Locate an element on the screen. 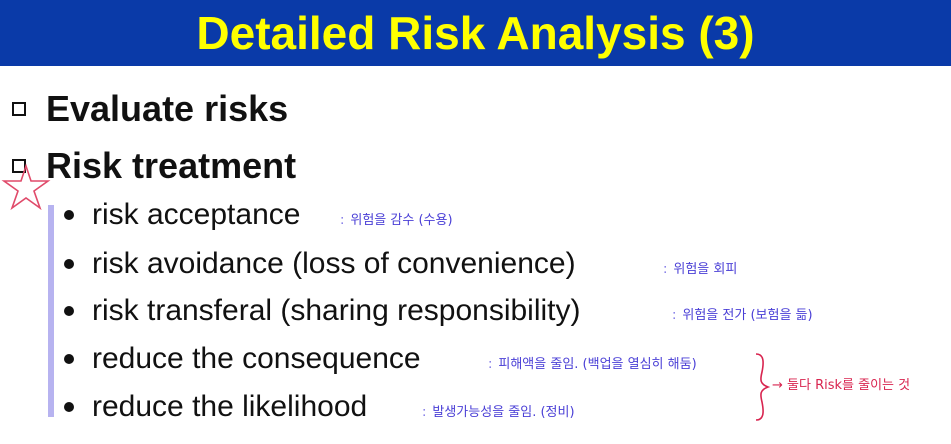 The width and height of the screenshot is (951, 444). item-label: Risk treatment is located at coordinates (171, 165).